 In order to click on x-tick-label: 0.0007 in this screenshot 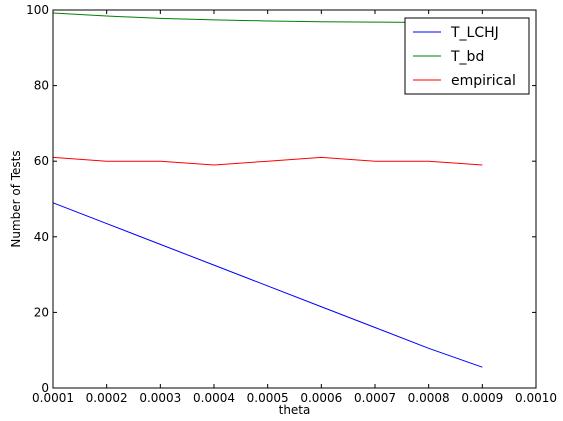, I will do `click(375, 398)`.